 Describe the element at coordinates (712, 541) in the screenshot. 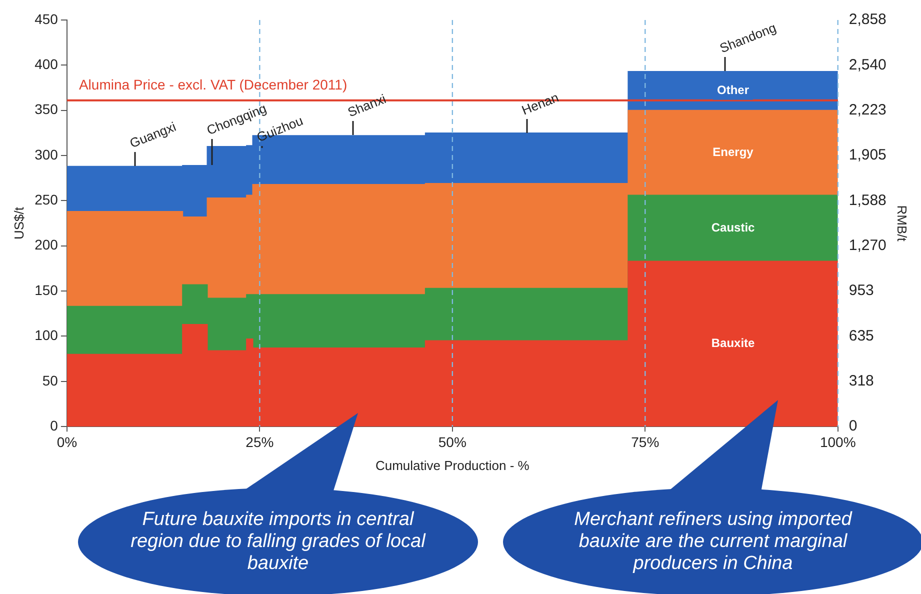

I see `text: Merchant refiners using imported bauxite are the current marginal producers in China` at that location.